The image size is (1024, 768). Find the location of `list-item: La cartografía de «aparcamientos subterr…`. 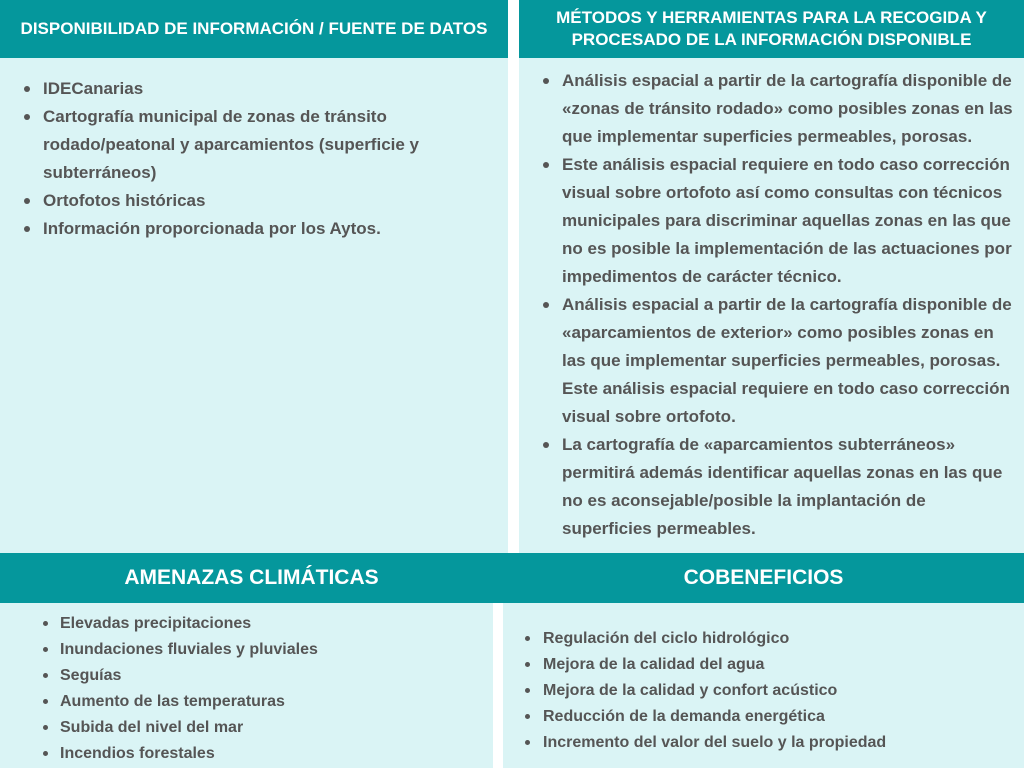

list-item: La cartografía de «aparcamientos subterr… is located at coordinates (769, 487).